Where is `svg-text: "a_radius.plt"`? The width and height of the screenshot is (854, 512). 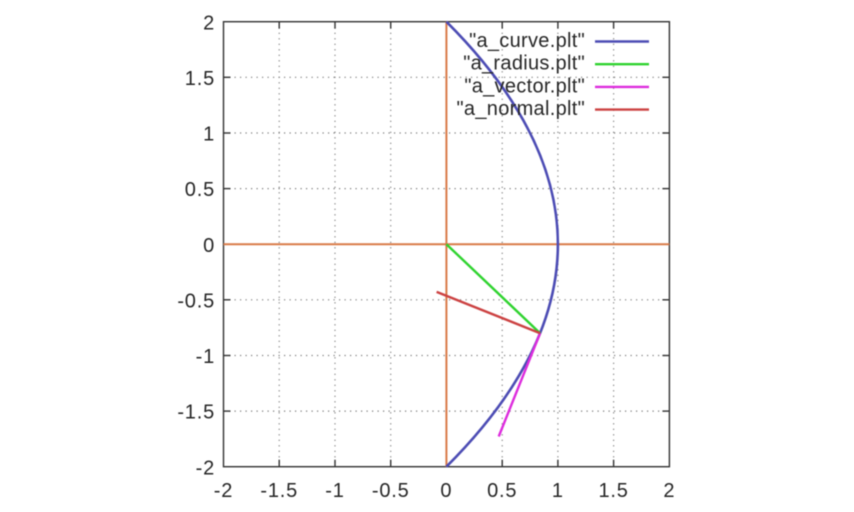
svg-text: "a_radius.plt" is located at coordinates (524, 64).